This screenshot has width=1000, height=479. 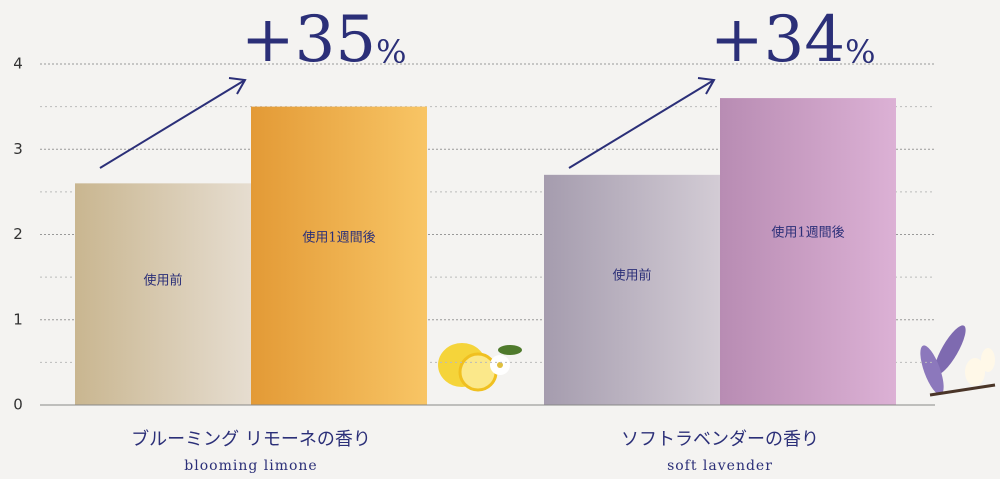 What do you see at coordinates (777, 40) in the screenshot?
I see `annotation-value: +34` at bounding box center [777, 40].